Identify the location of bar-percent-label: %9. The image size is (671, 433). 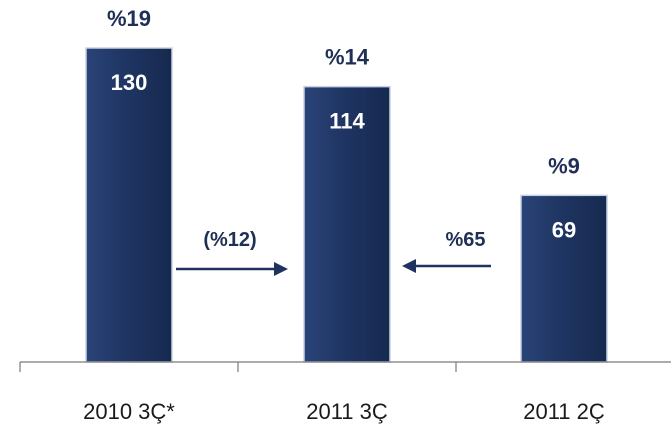
(564, 165).